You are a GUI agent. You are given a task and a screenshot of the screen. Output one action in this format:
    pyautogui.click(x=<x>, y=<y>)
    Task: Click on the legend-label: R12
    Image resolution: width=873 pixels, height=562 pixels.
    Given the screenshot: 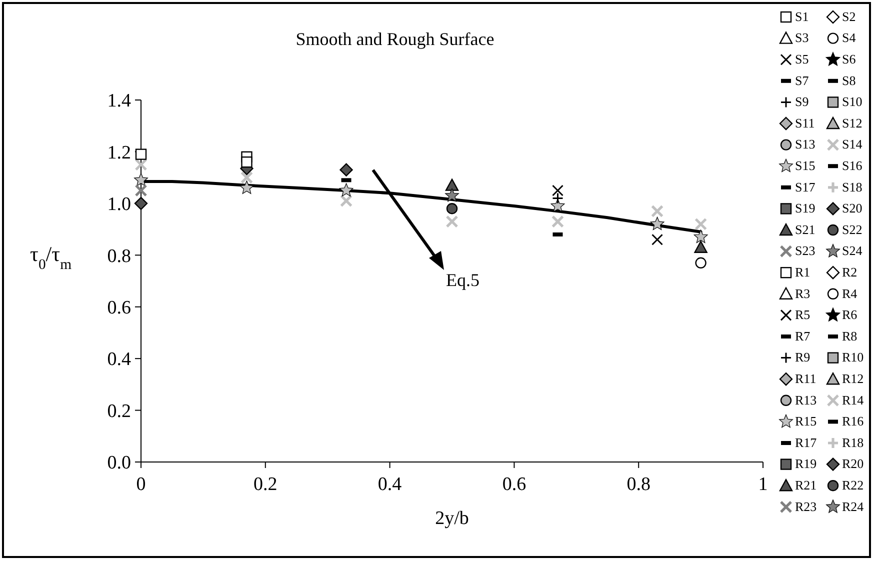 What is the action you would take?
    pyautogui.click(x=853, y=378)
    